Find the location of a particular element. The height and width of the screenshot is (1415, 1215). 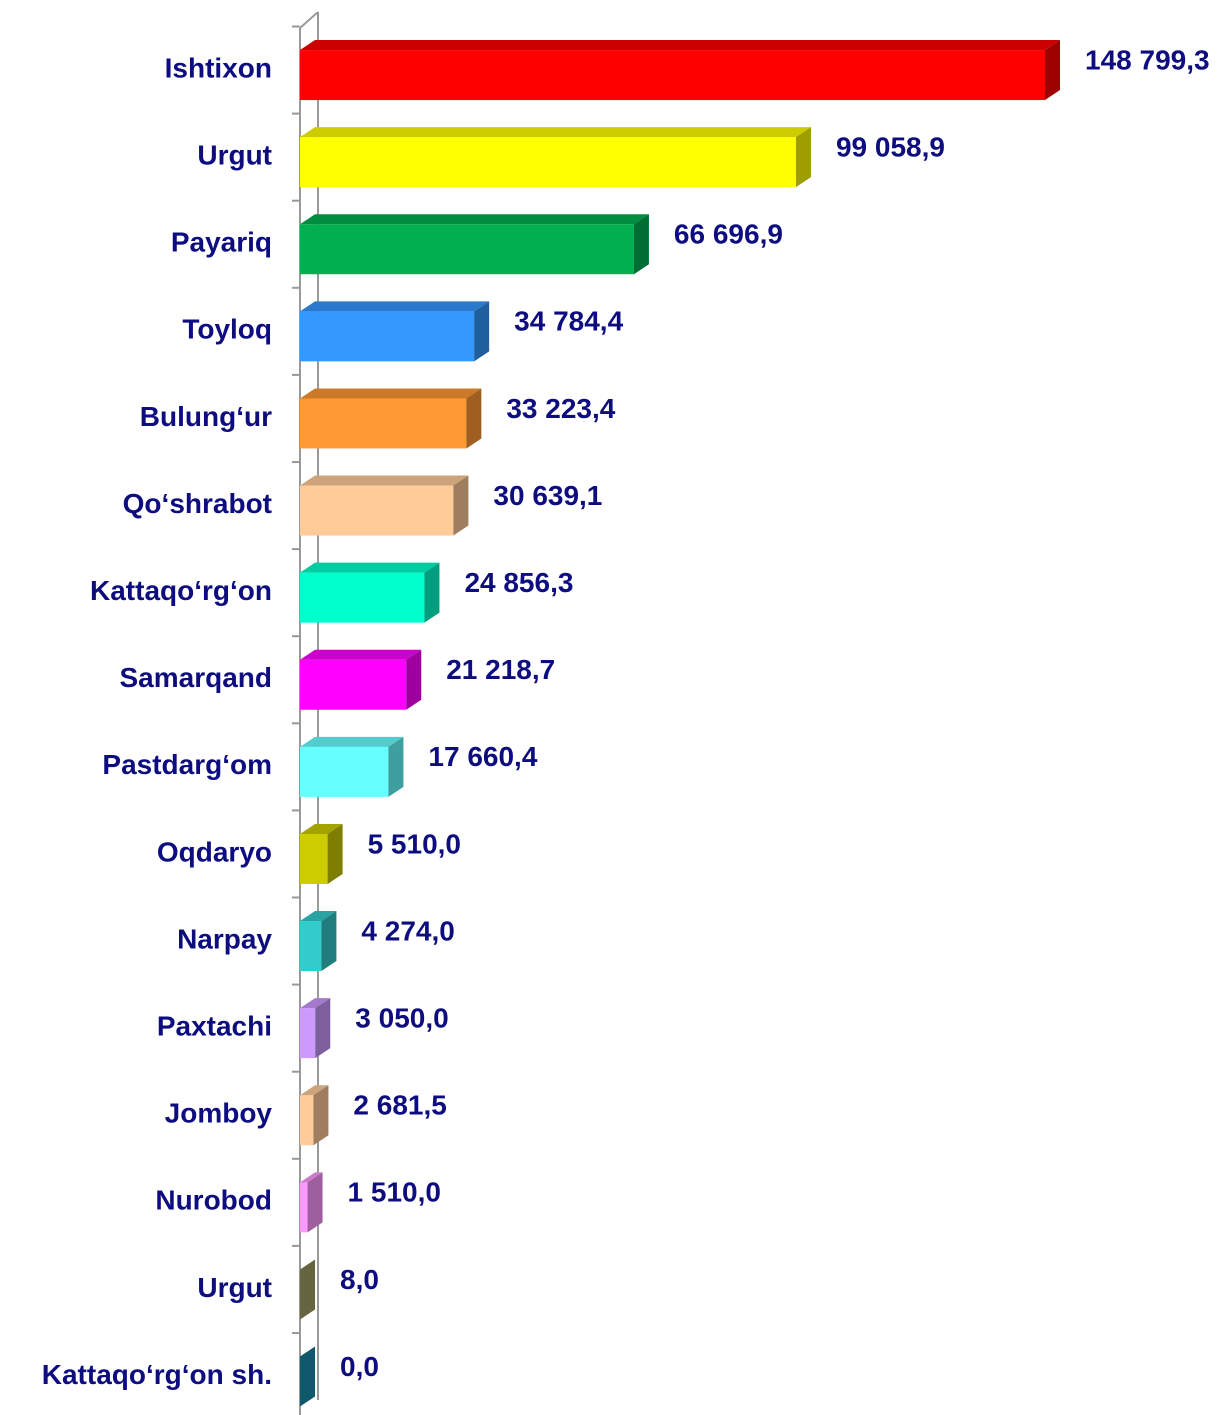

value-label: 2 681,5 is located at coordinates (399, 1105).